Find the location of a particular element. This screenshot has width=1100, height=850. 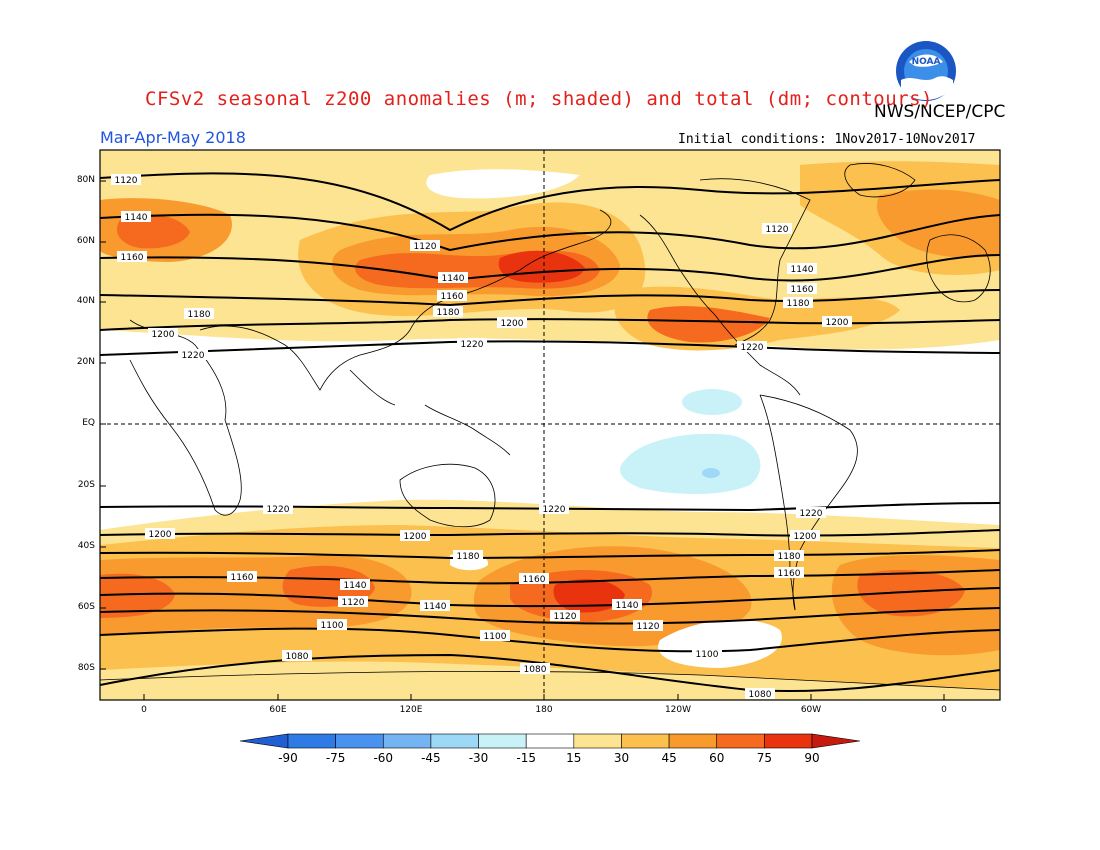

sh-anomaly-60-75-west is located at coordinates (137, 595).